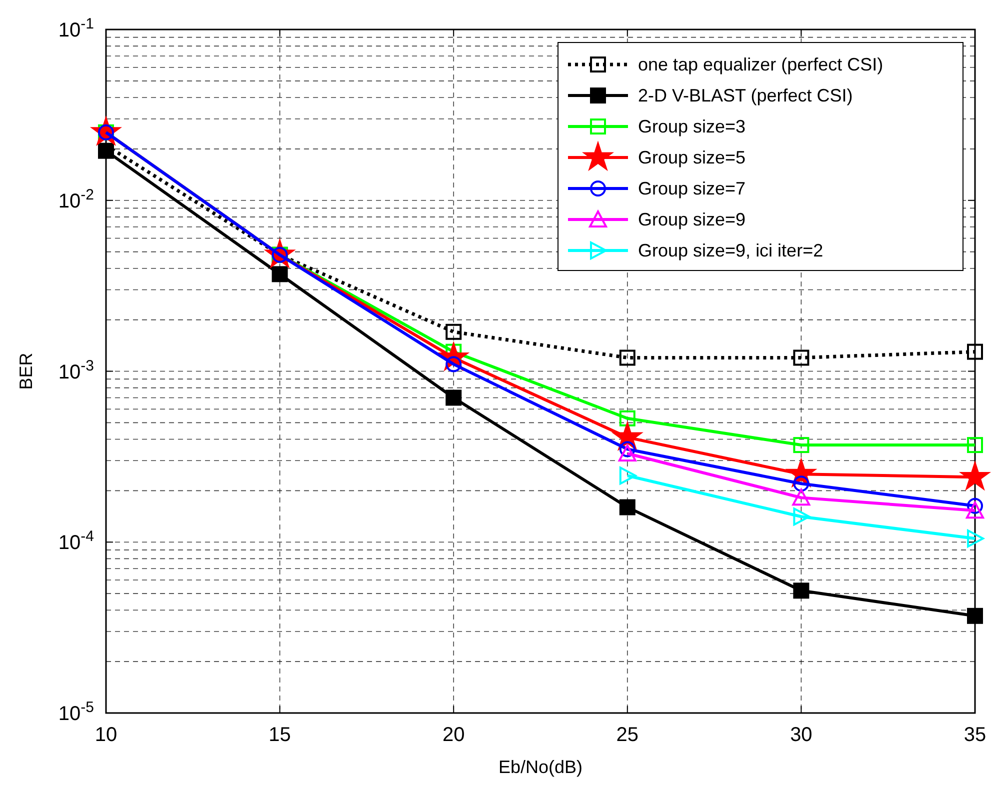 This screenshot has width=993, height=789. Describe the element at coordinates (692, 220) in the screenshot. I see `legend-label: Group size=9` at that location.